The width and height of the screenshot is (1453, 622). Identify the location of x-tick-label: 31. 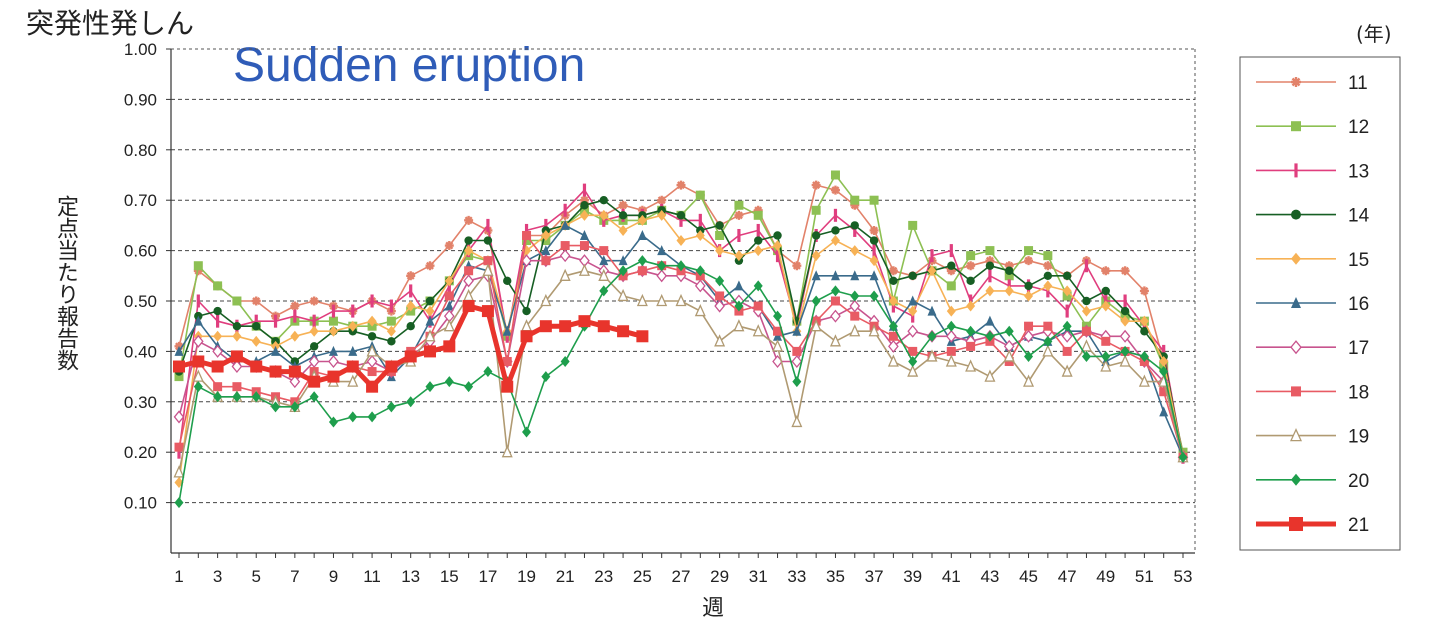
(758, 576).